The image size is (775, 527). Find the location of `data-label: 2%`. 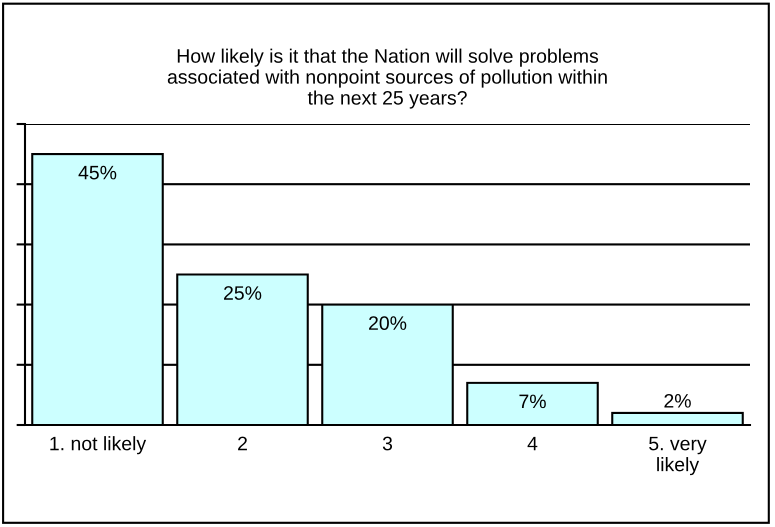

data-label: 2% is located at coordinates (677, 401).